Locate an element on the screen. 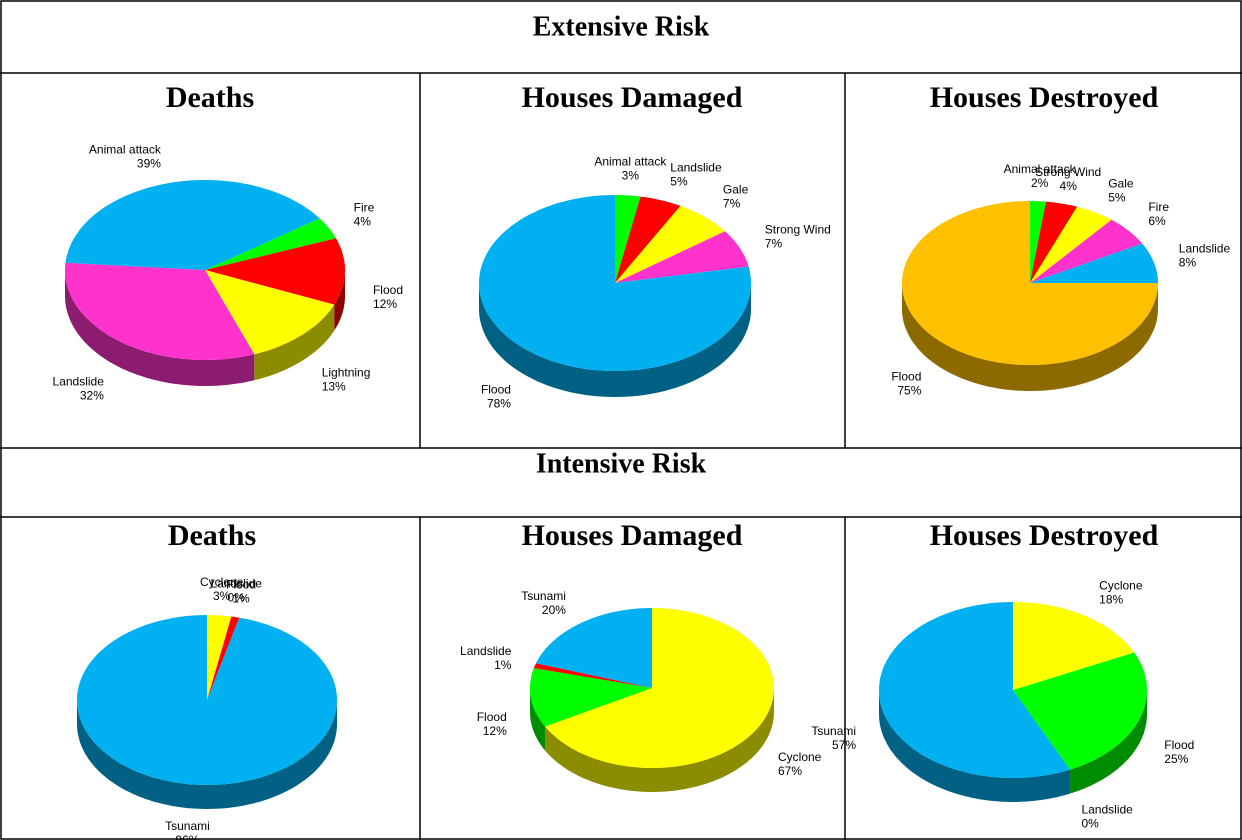  slice-value: 67% is located at coordinates (790, 771).